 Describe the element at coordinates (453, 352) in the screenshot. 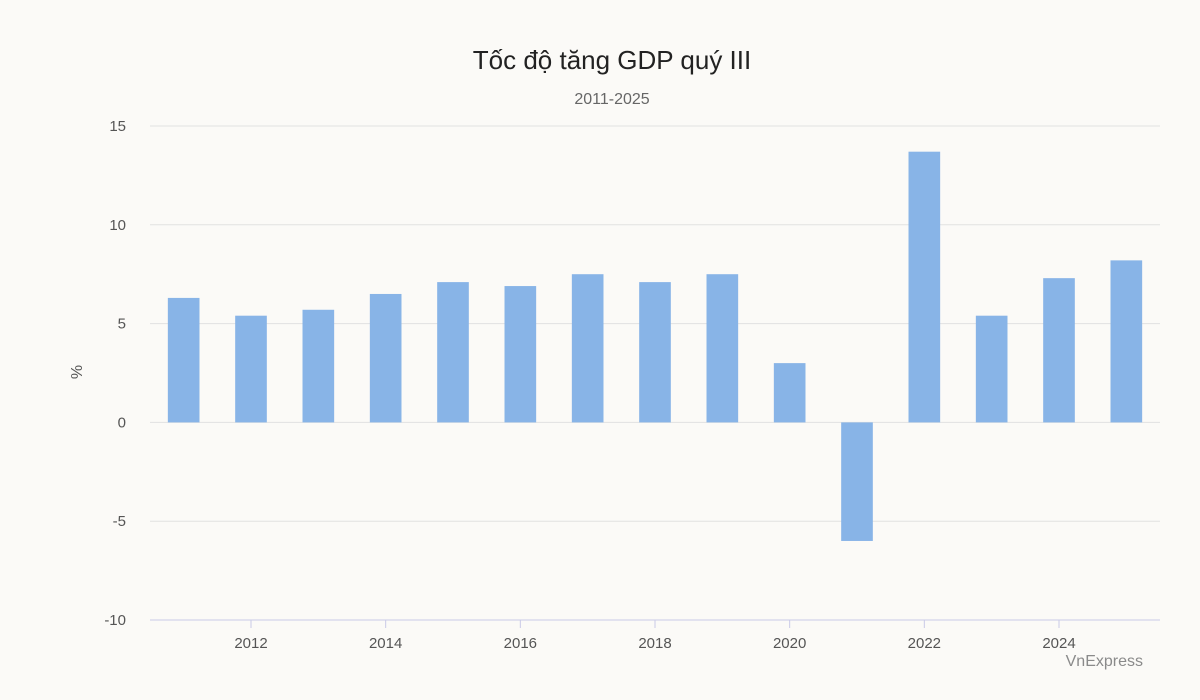

I see `bar-2015` at that location.